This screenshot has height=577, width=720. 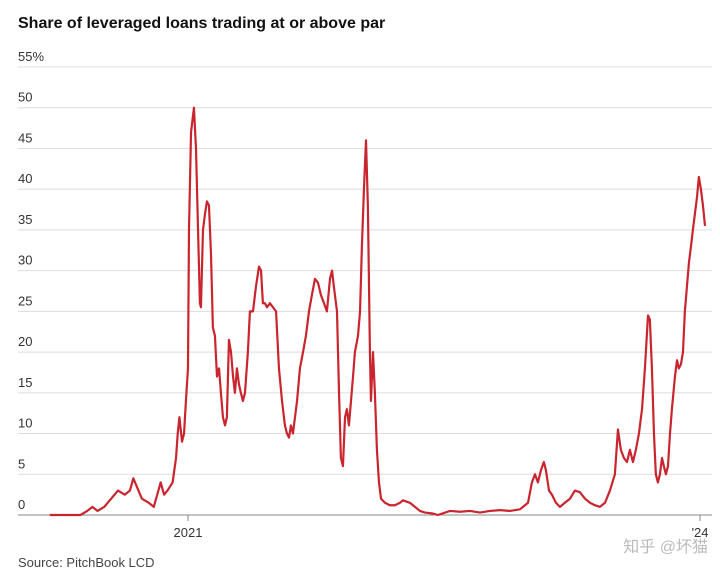 I want to click on x-tick-label: 2021, so click(x=188, y=532).